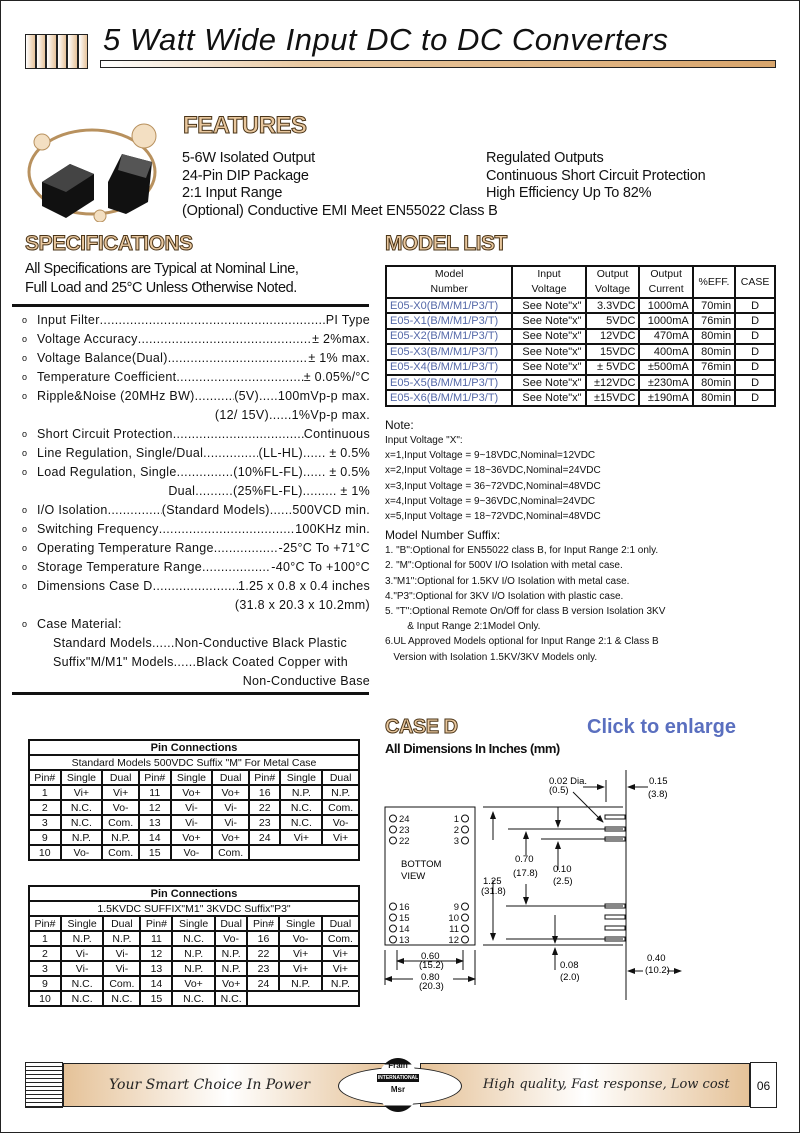 This screenshot has height=1133, width=800. What do you see at coordinates (449, 367) in the screenshot?
I see `model-number-link: E05-X4(B/M/M1/P3/T)` at bounding box center [449, 367].